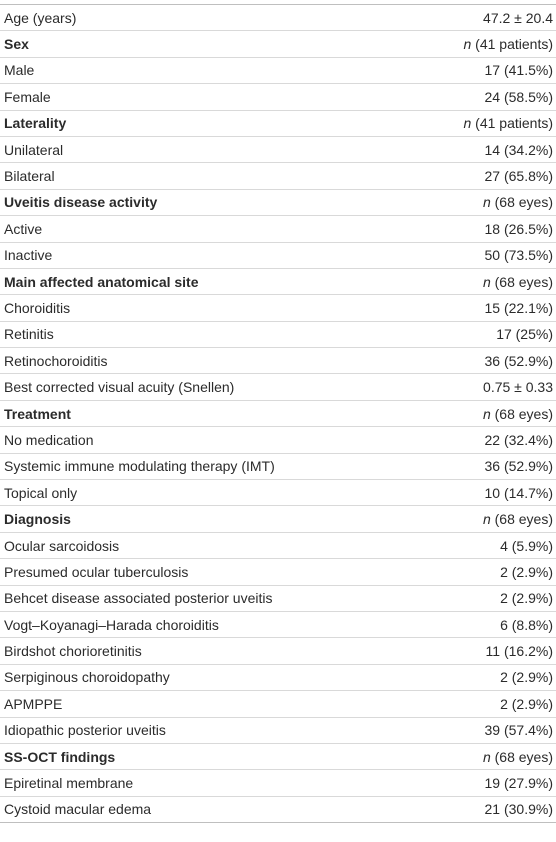 This screenshot has width=556, height=842. Describe the element at coordinates (484, 440) in the screenshot. I see `row-value: 22 (32.4%)` at that location.